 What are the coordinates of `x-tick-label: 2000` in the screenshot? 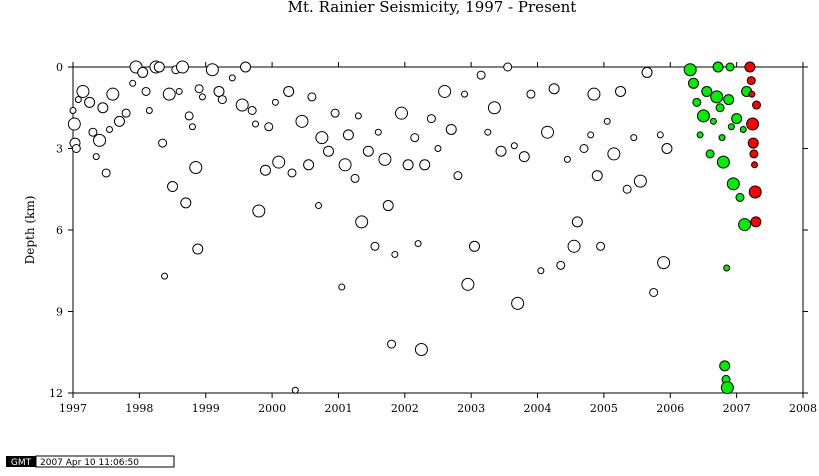 It's located at (272, 408).